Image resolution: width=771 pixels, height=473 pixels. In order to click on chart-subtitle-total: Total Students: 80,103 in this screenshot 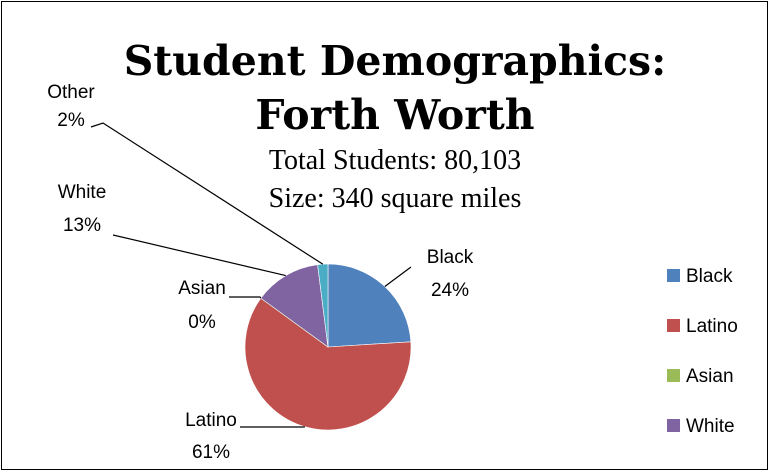, I will do `click(395, 160)`.